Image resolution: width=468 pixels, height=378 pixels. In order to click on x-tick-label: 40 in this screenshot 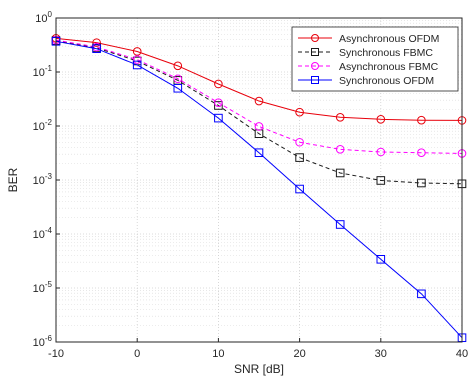, I will do `click(462, 354)`.